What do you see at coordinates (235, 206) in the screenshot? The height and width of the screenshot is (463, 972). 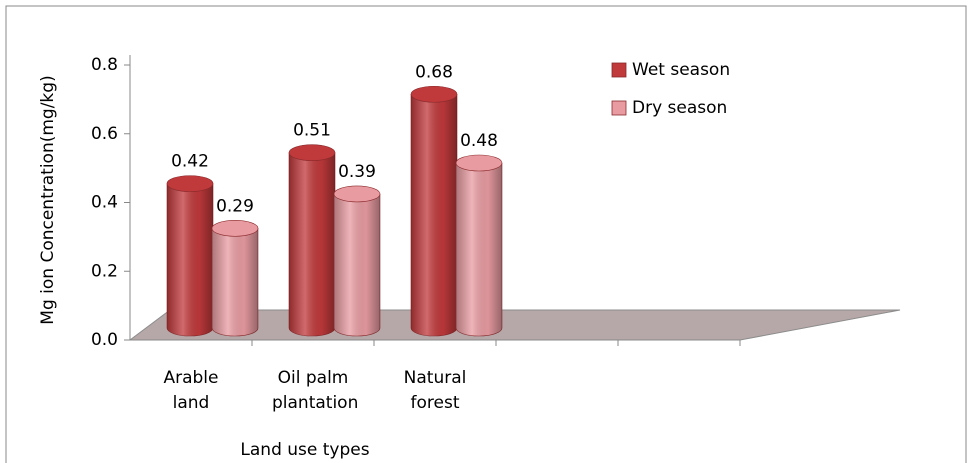 I see `data-label: 0.29` at bounding box center [235, 206].